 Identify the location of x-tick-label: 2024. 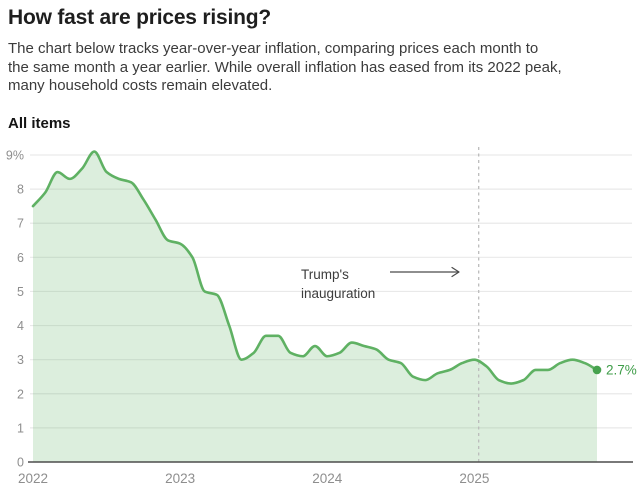
(327, 478).